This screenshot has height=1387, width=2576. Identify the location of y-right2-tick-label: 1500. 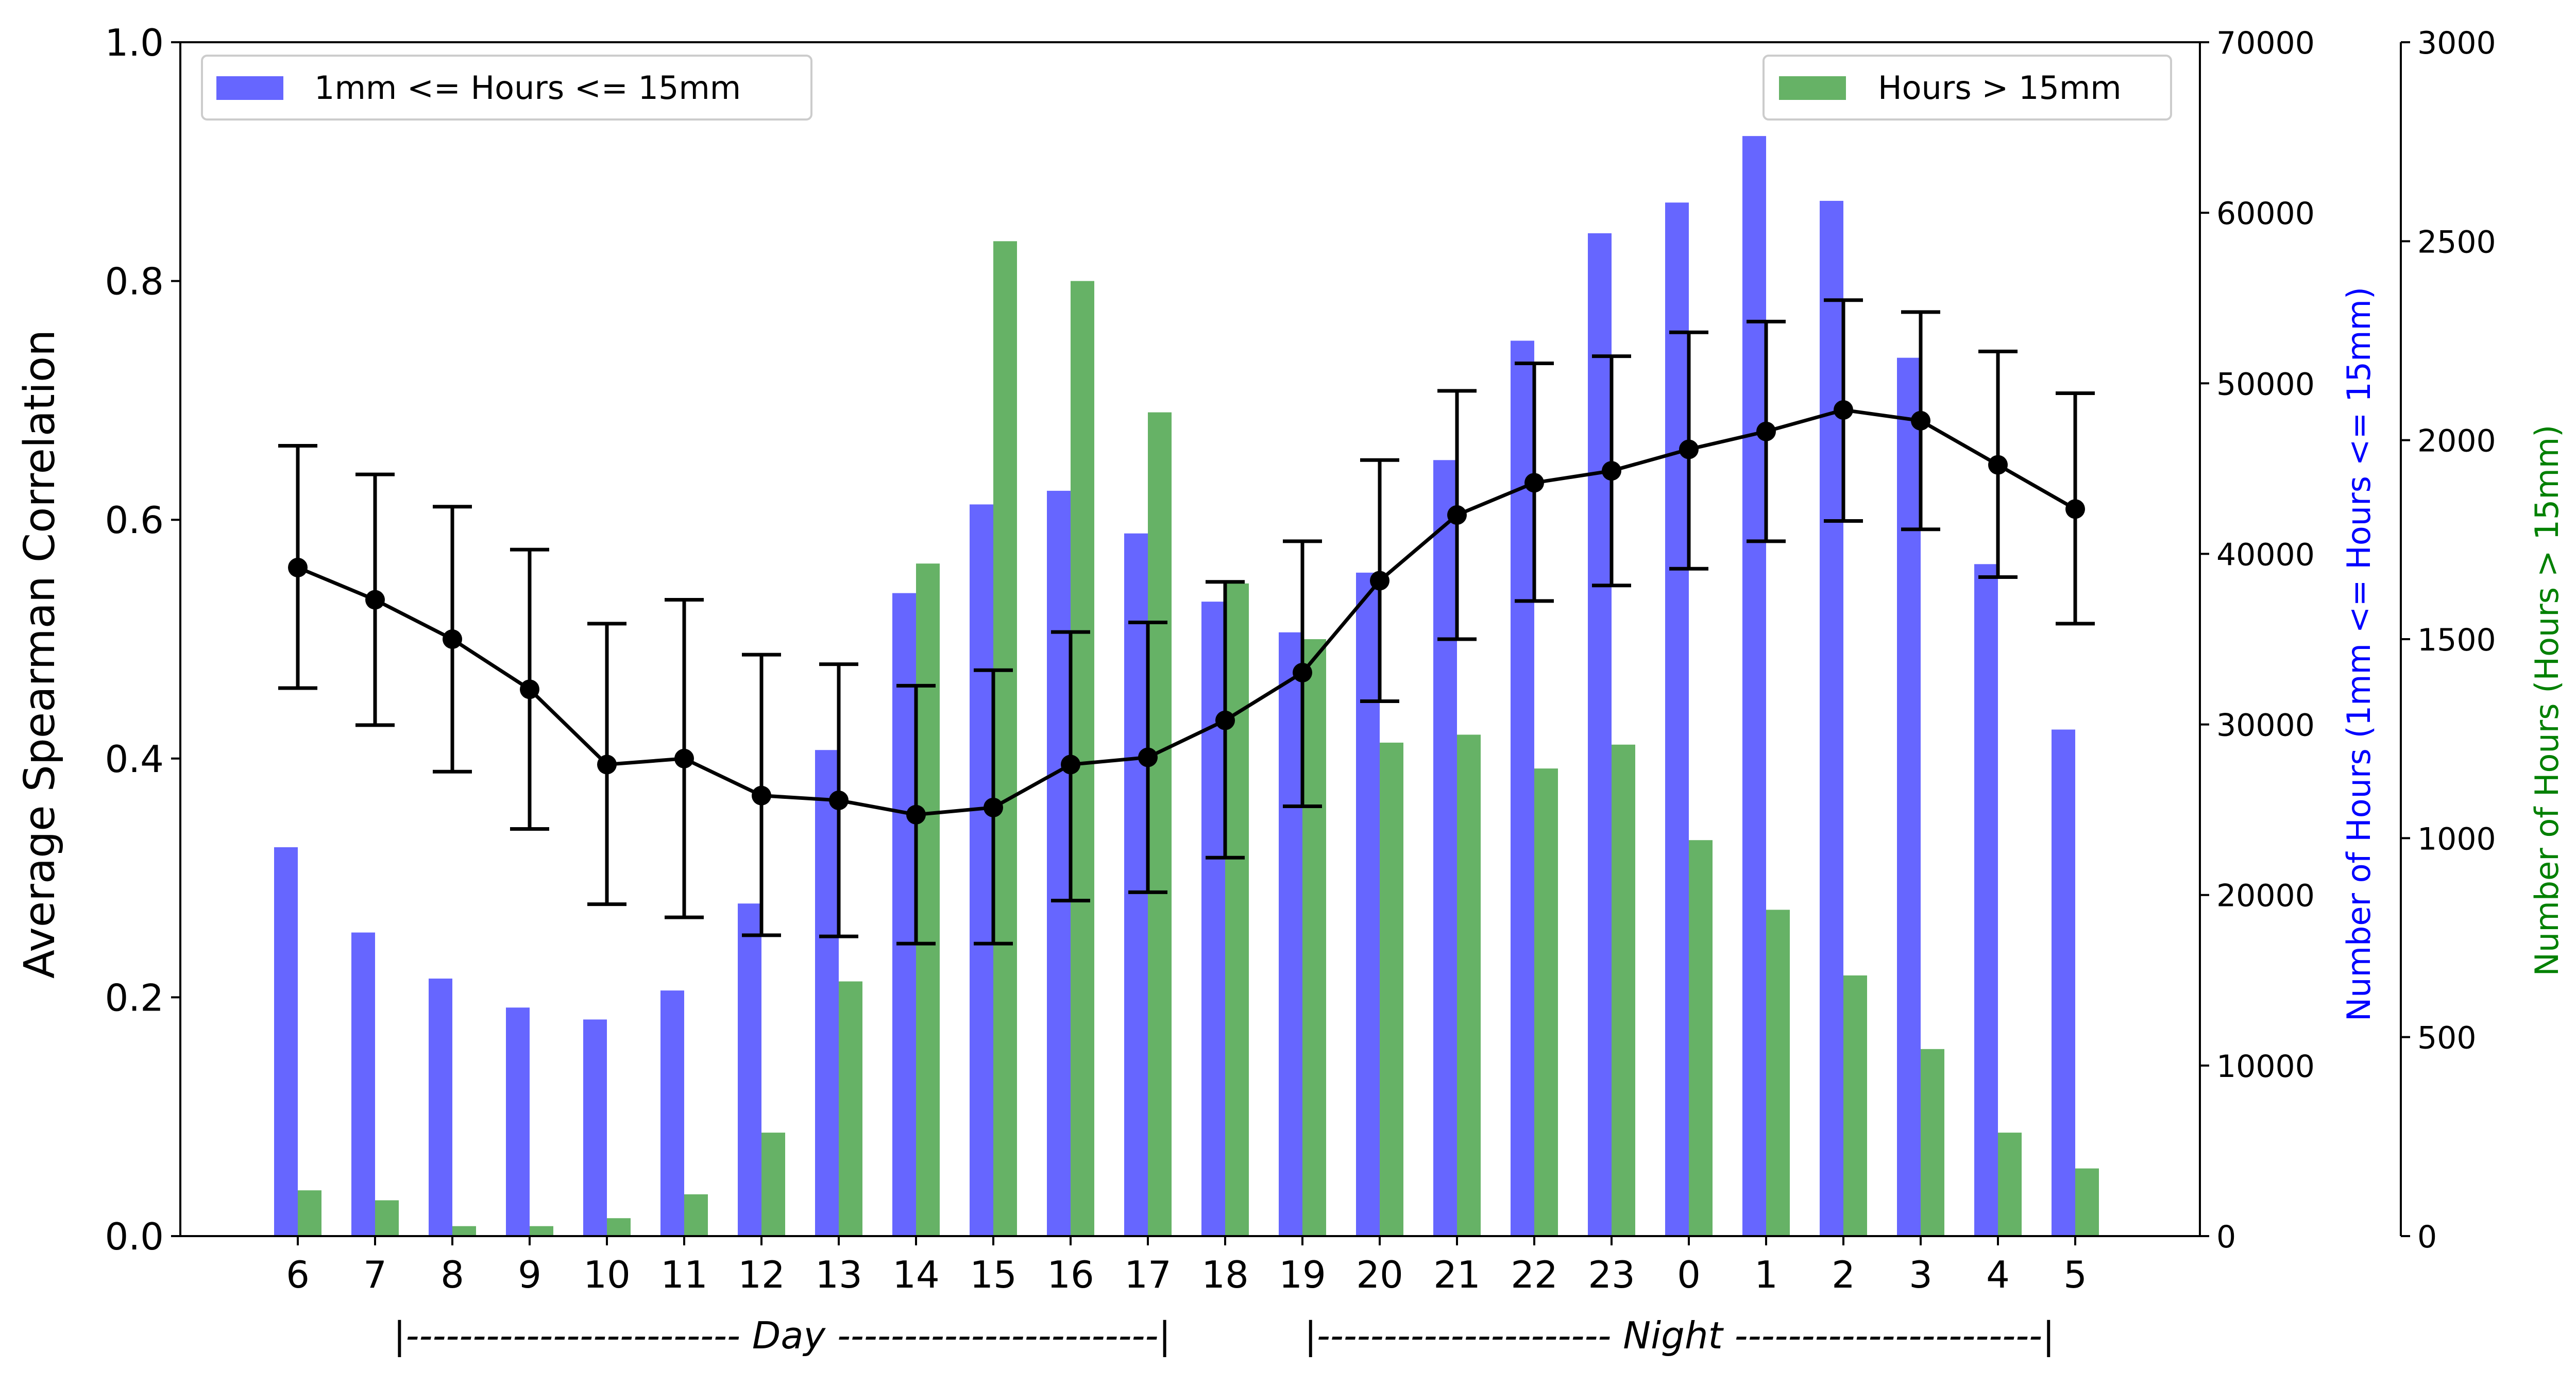
(2456, 640).